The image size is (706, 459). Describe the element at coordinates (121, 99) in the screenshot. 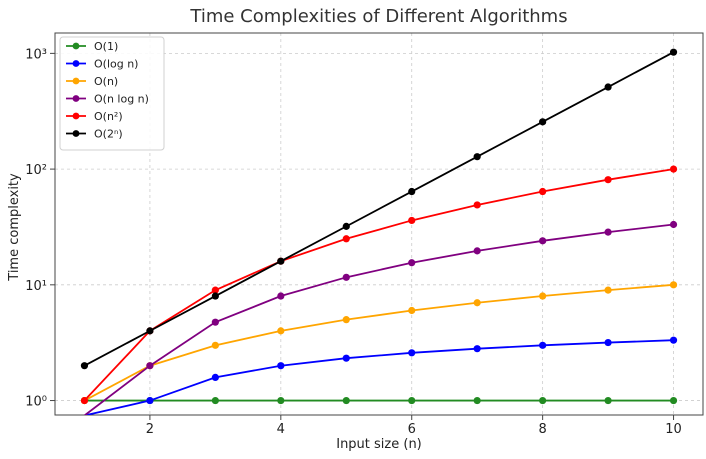

I see `legend-label: O(n log n)` at that location.